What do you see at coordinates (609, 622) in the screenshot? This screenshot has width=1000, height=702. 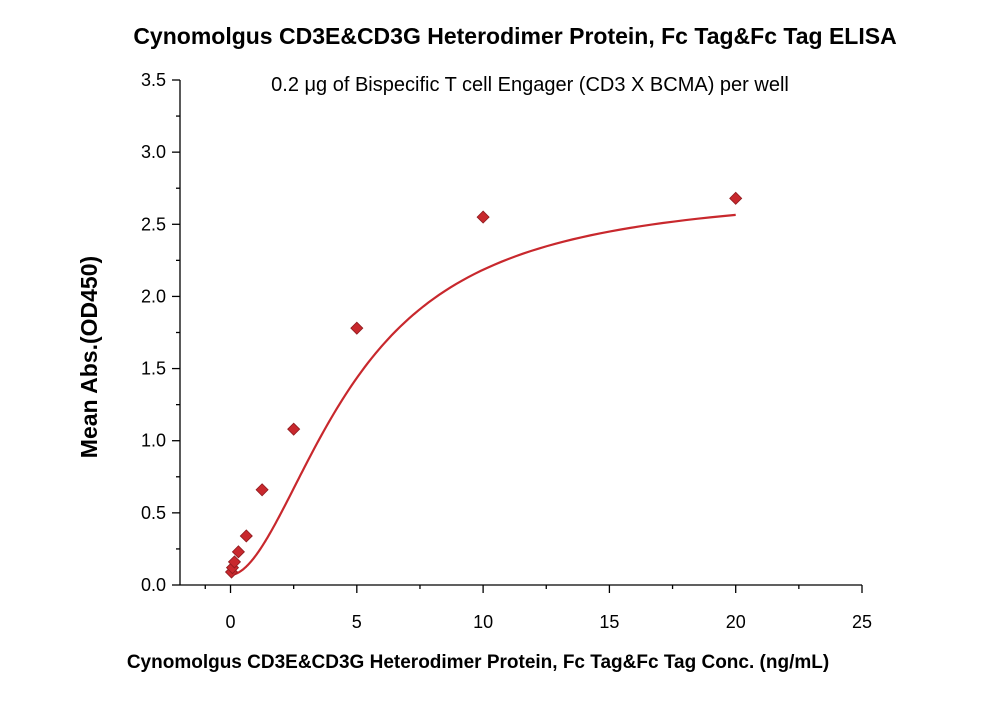 I see `x-tick-label: 15` at bounding box center [609, 622].